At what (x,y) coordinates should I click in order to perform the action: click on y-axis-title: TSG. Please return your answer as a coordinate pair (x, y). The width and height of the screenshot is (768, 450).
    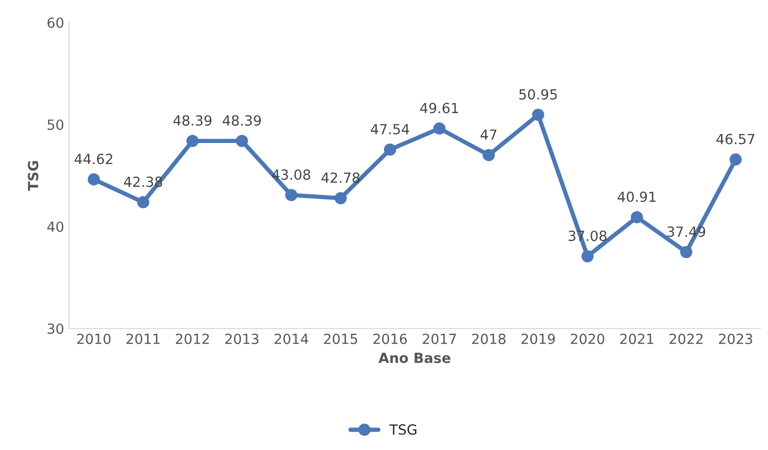
    Looking at the image, I should click on (33, 176).